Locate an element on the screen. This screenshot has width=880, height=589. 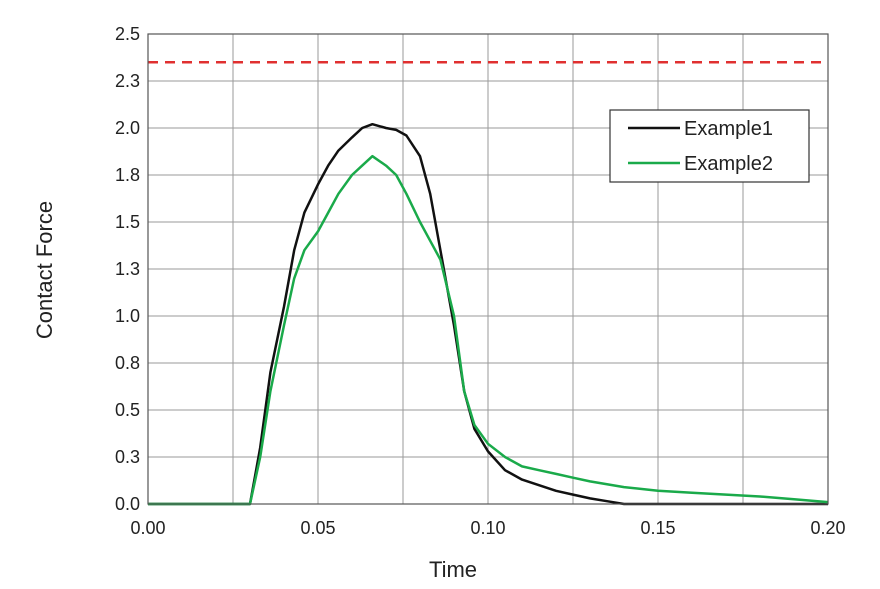
x-tick-label-0: 0.00 is located at coordinates (147, 528).